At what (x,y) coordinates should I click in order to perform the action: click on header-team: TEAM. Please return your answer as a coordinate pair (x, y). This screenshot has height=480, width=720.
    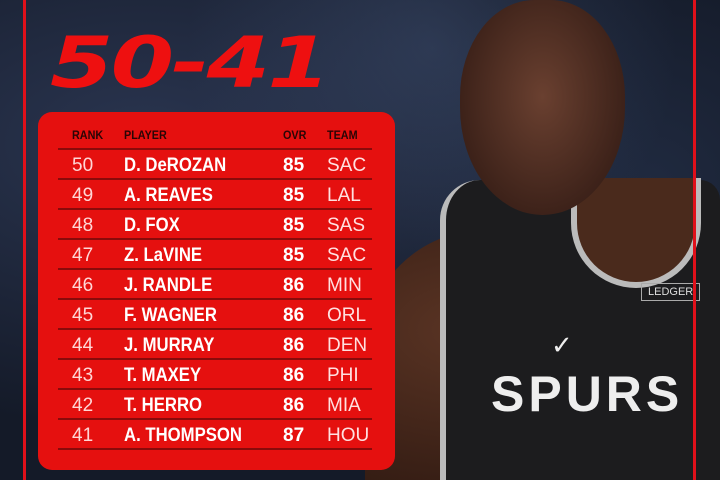
    Looking at the image, I should click on (342, 135).